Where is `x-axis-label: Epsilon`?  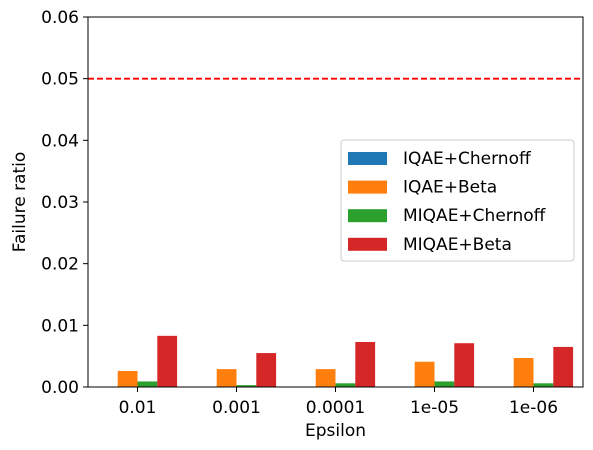
x-axis-label: Epsilon is located at coordinates (335, 431).